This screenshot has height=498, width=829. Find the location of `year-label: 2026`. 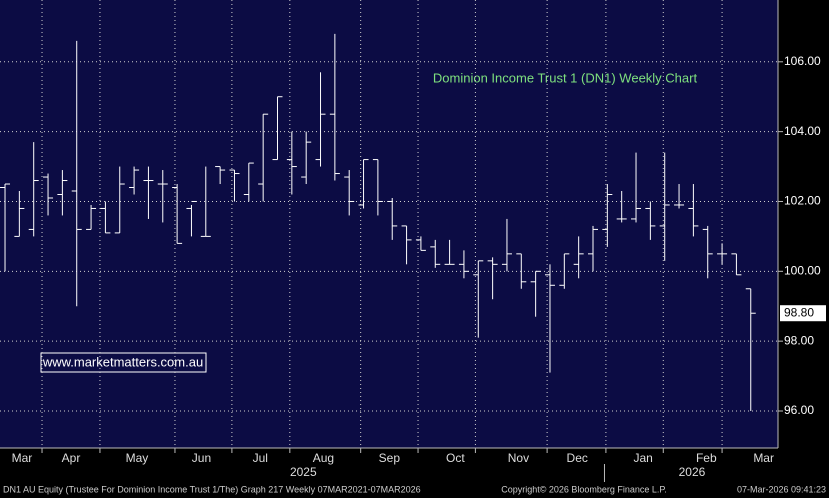

year-label: 2026 is located at coordinates (692, 472).